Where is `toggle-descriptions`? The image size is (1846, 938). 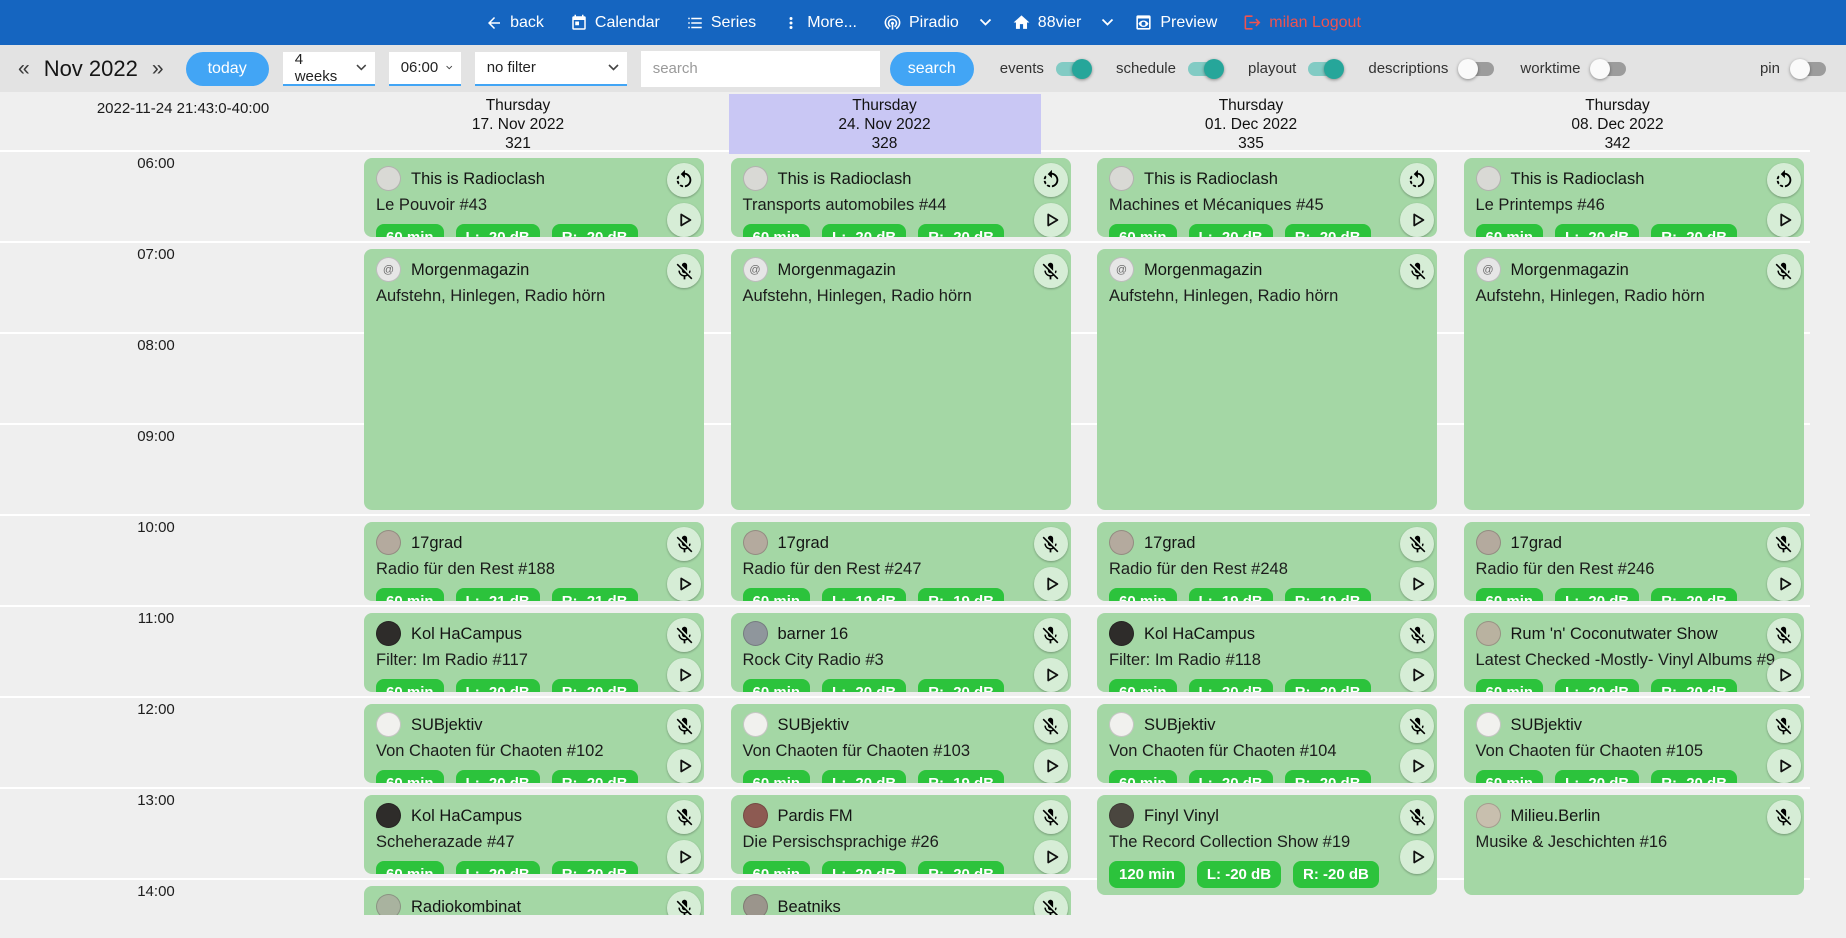 toggle-descriptions is located at coordinates (1476, 68).